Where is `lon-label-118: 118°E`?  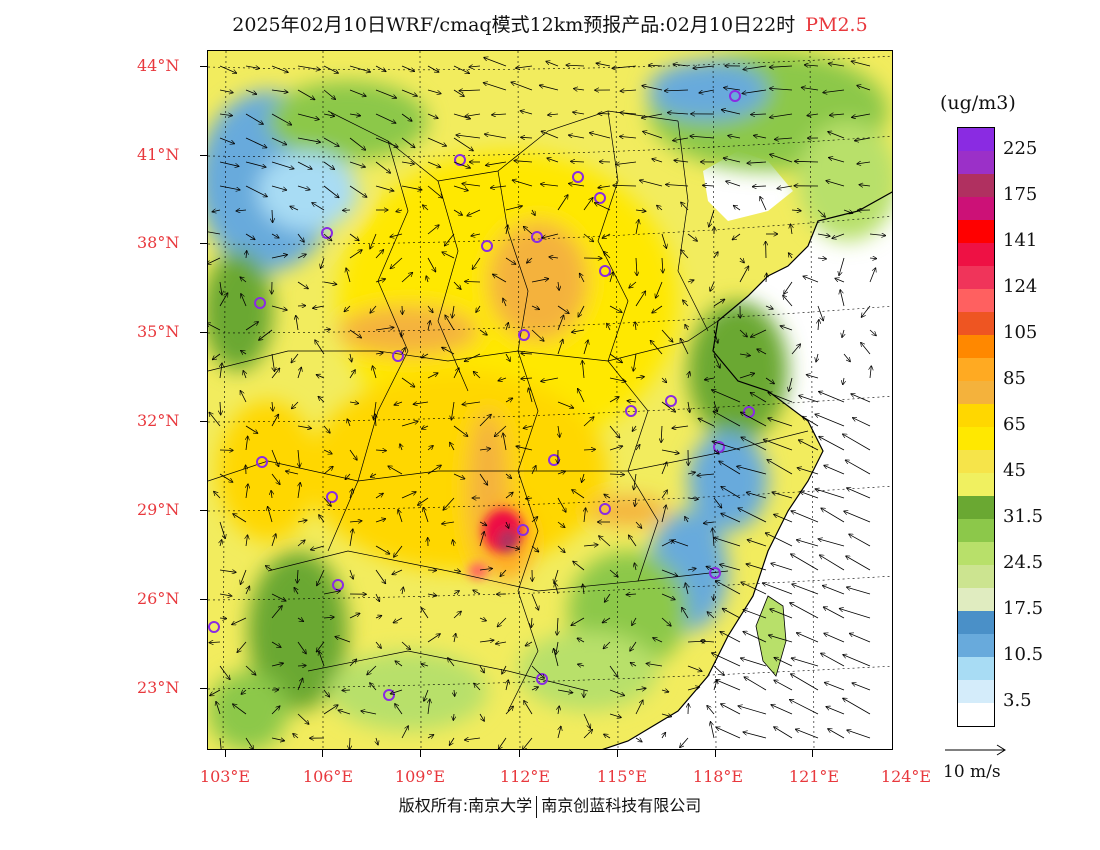
lon-label-118: 118°E is located at coordinates (718, 776).